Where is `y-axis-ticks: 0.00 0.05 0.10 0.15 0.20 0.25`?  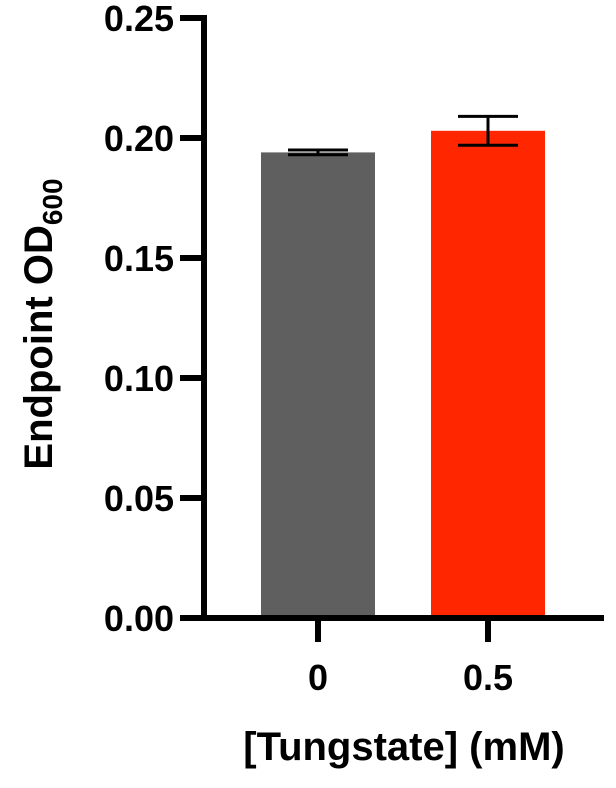 y-axis-ticks: 0.00 0.05 0.10 0.15 0.20 0.25 is located at coordinates (154, 319).